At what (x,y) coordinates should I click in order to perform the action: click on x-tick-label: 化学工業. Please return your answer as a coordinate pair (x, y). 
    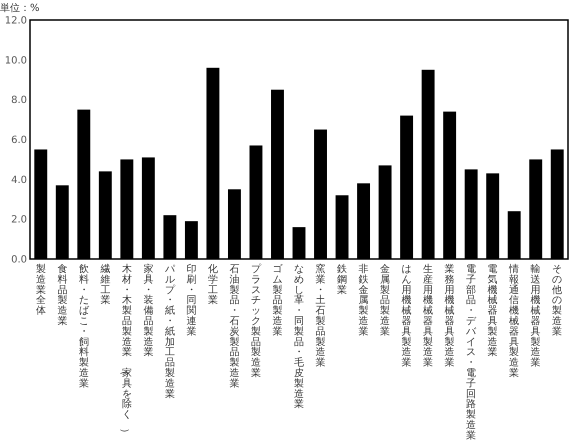
    Looking at the image, I should click on (213, 284).